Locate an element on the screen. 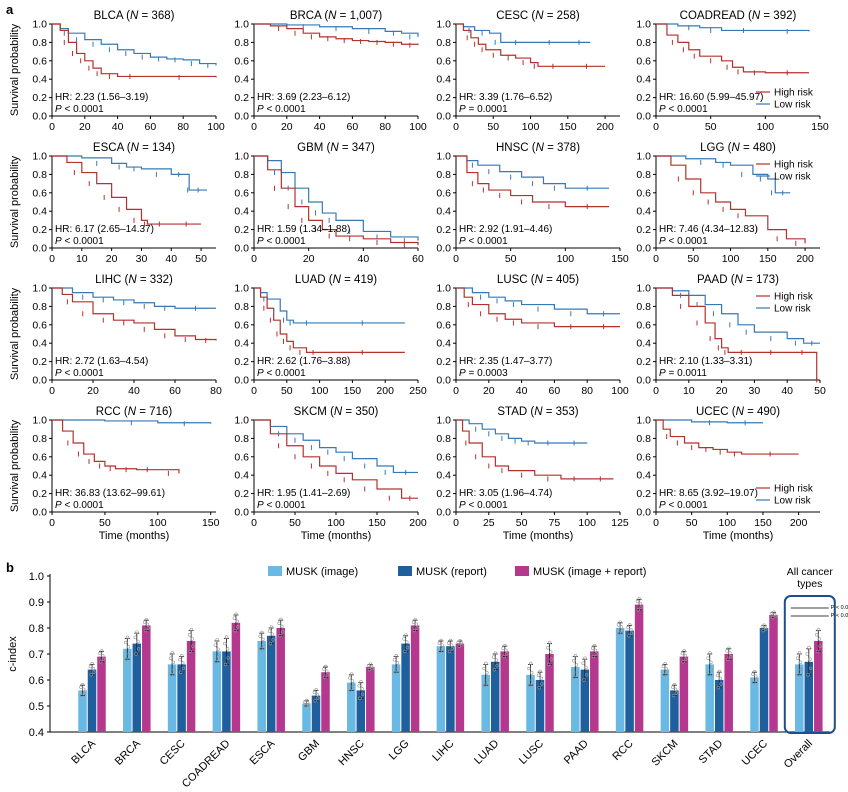  legend-label-high-risk: High risk is located at coordinates (794, 165).